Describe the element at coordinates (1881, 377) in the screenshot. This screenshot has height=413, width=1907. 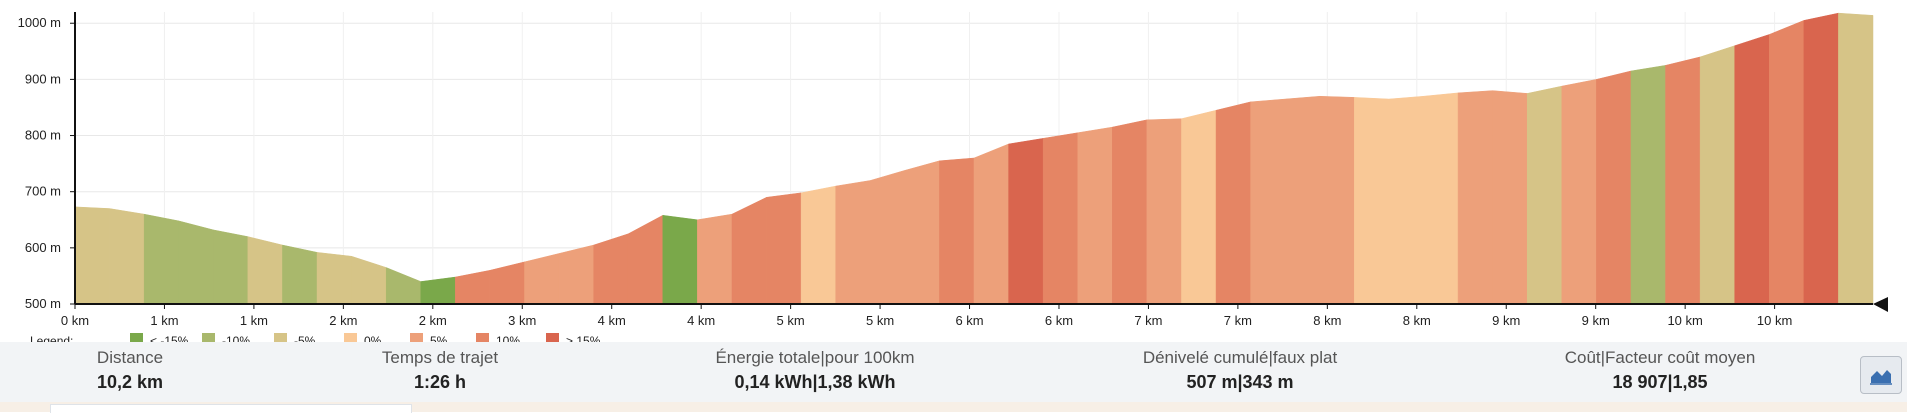
I see `area-chart-icon` at that location.